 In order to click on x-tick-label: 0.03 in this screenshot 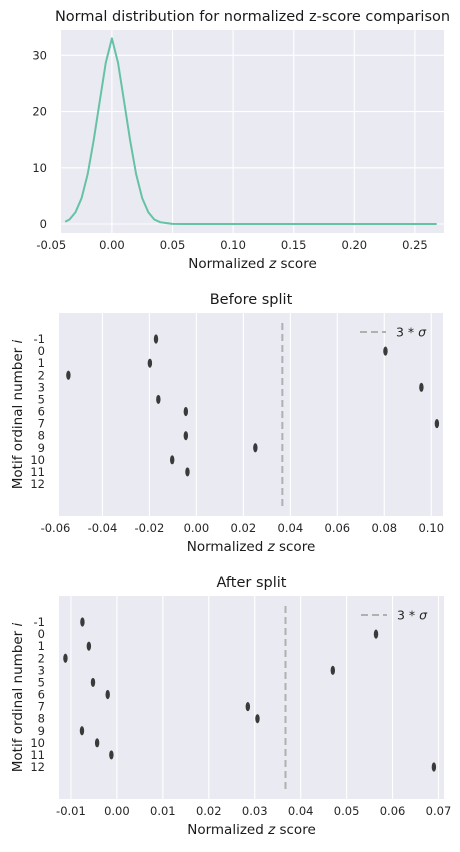, I will do `click(255, 811)`.